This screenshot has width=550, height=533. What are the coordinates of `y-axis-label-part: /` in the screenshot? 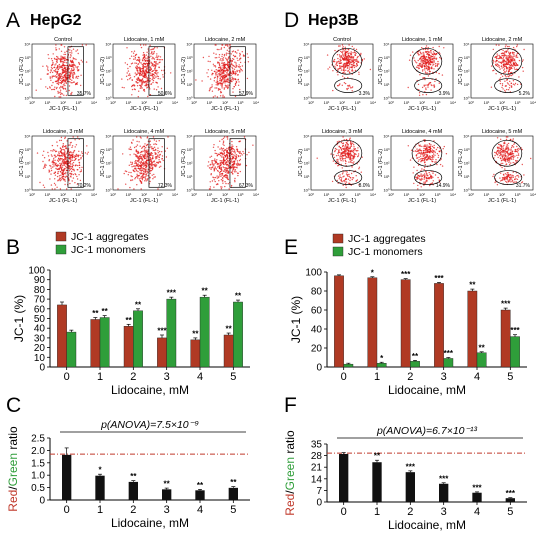 It's located at (290, 492).